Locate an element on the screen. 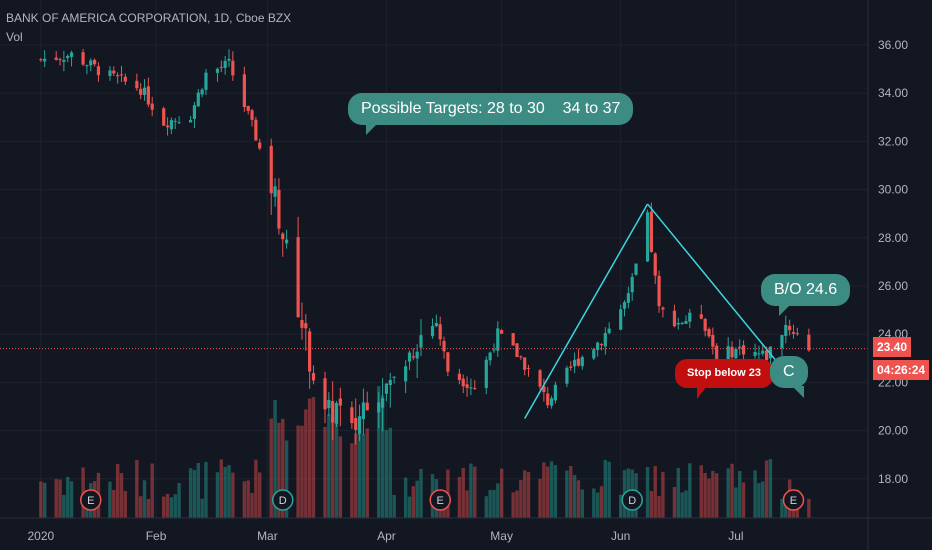 The width and height of the screenshot is (932, 550). callout-pointer is located at coordinates (372, 129).